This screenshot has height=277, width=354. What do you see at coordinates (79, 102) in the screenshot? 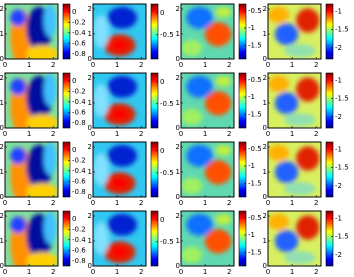
I see `colorbar-tick-label: -0.4` at bounding box center [79, 102].